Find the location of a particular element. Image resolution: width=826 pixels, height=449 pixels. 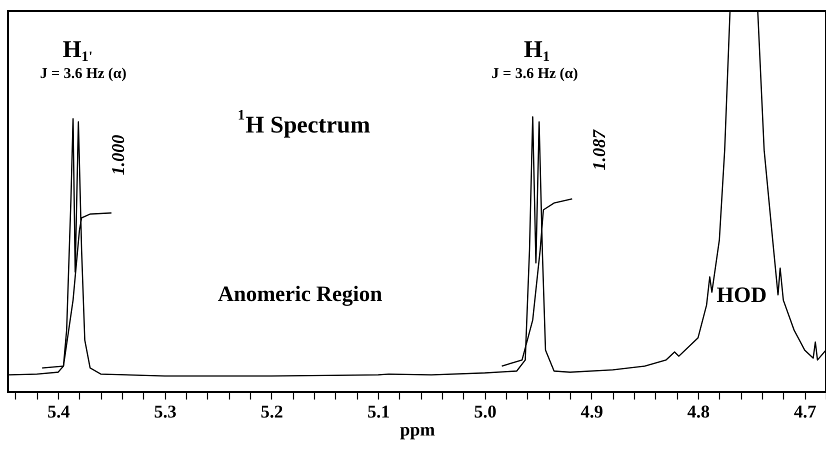

x-tick-label: 5.2 is located at coordinates (272, 412).